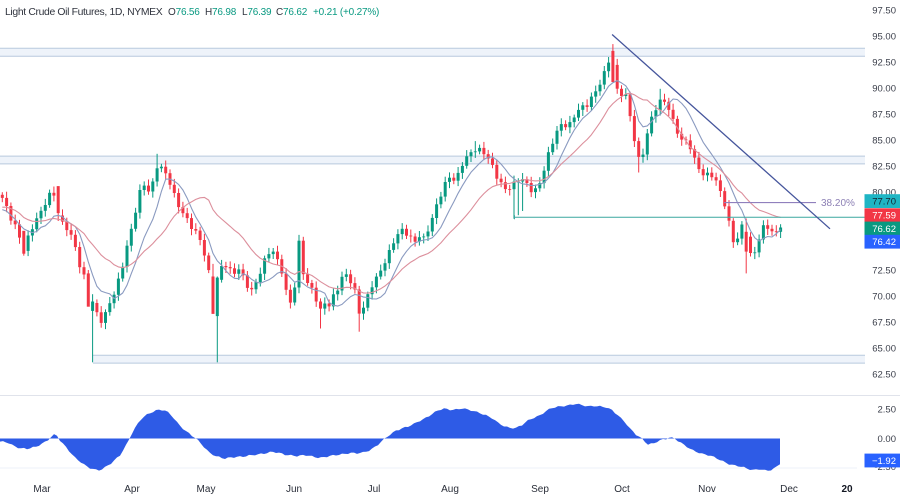 The height and width of the screenshot is (502, 900). Describe the element at coordinates (132, 489) in the screenshot. I see `svg-text: Apr` at that location.